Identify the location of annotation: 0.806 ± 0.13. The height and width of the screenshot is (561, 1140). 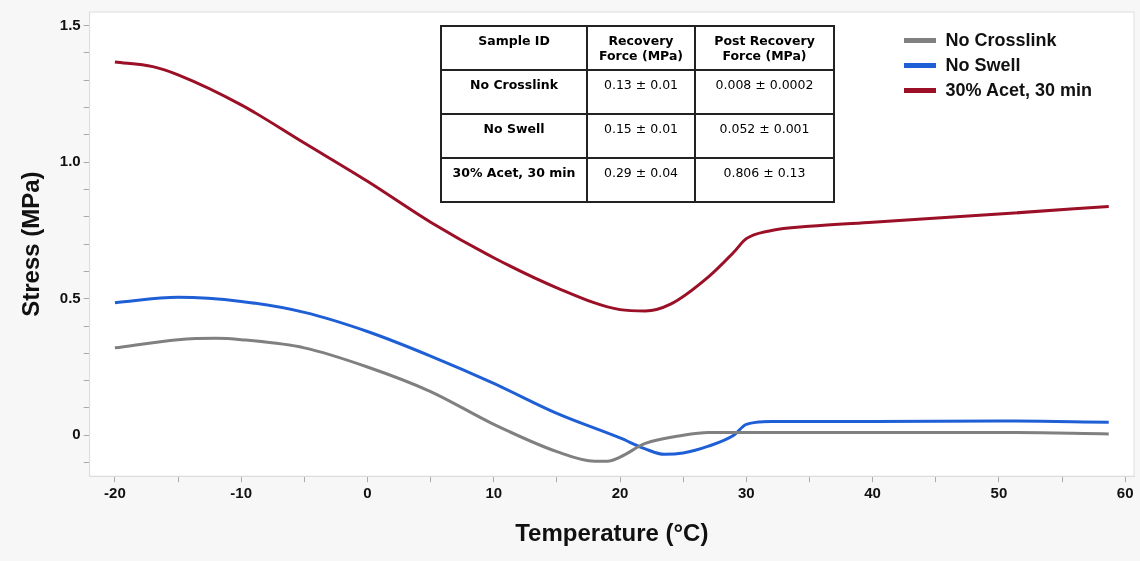
(764, 180).